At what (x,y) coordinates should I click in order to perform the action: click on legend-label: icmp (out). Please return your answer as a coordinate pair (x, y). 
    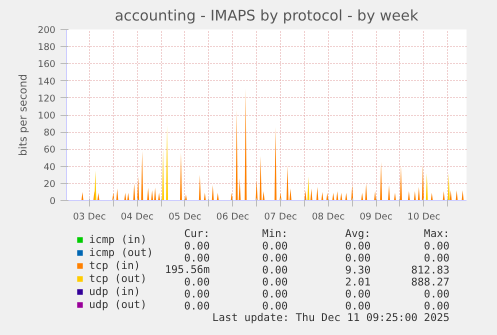
    Looking at the image, I should click on (121, 252).